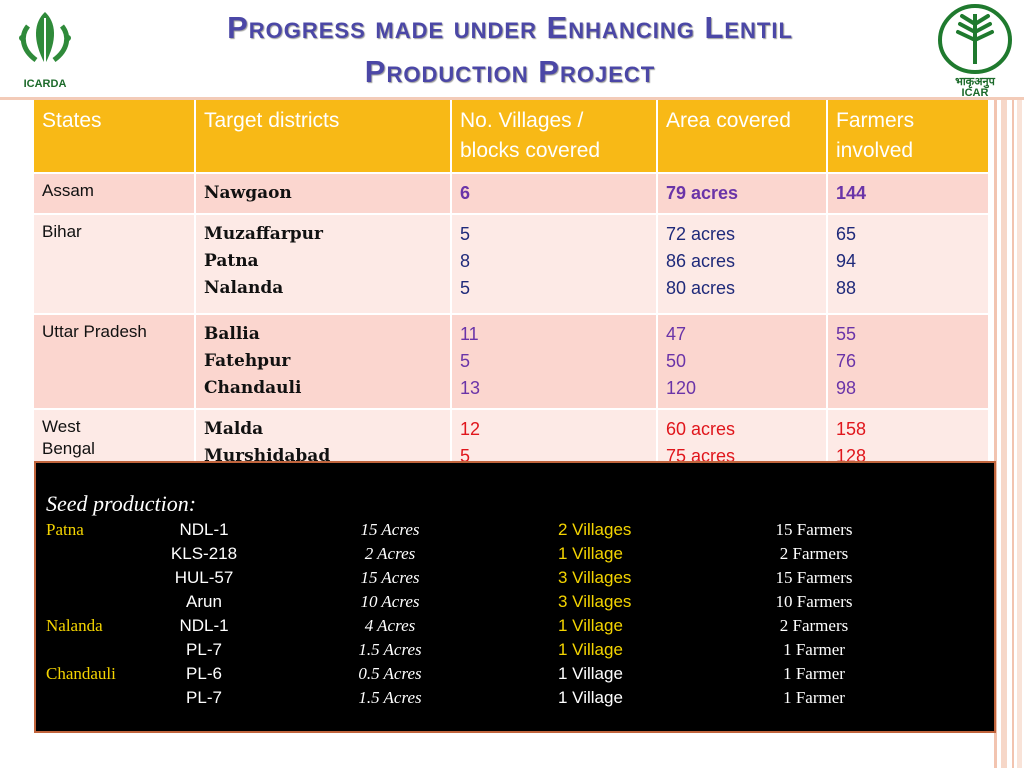 This screenshot has width=1024, height=768. What do you see at coordinates (232, 334) in the screenshot?
I see `district-name: Ballia` at bounding box center [232, 334].